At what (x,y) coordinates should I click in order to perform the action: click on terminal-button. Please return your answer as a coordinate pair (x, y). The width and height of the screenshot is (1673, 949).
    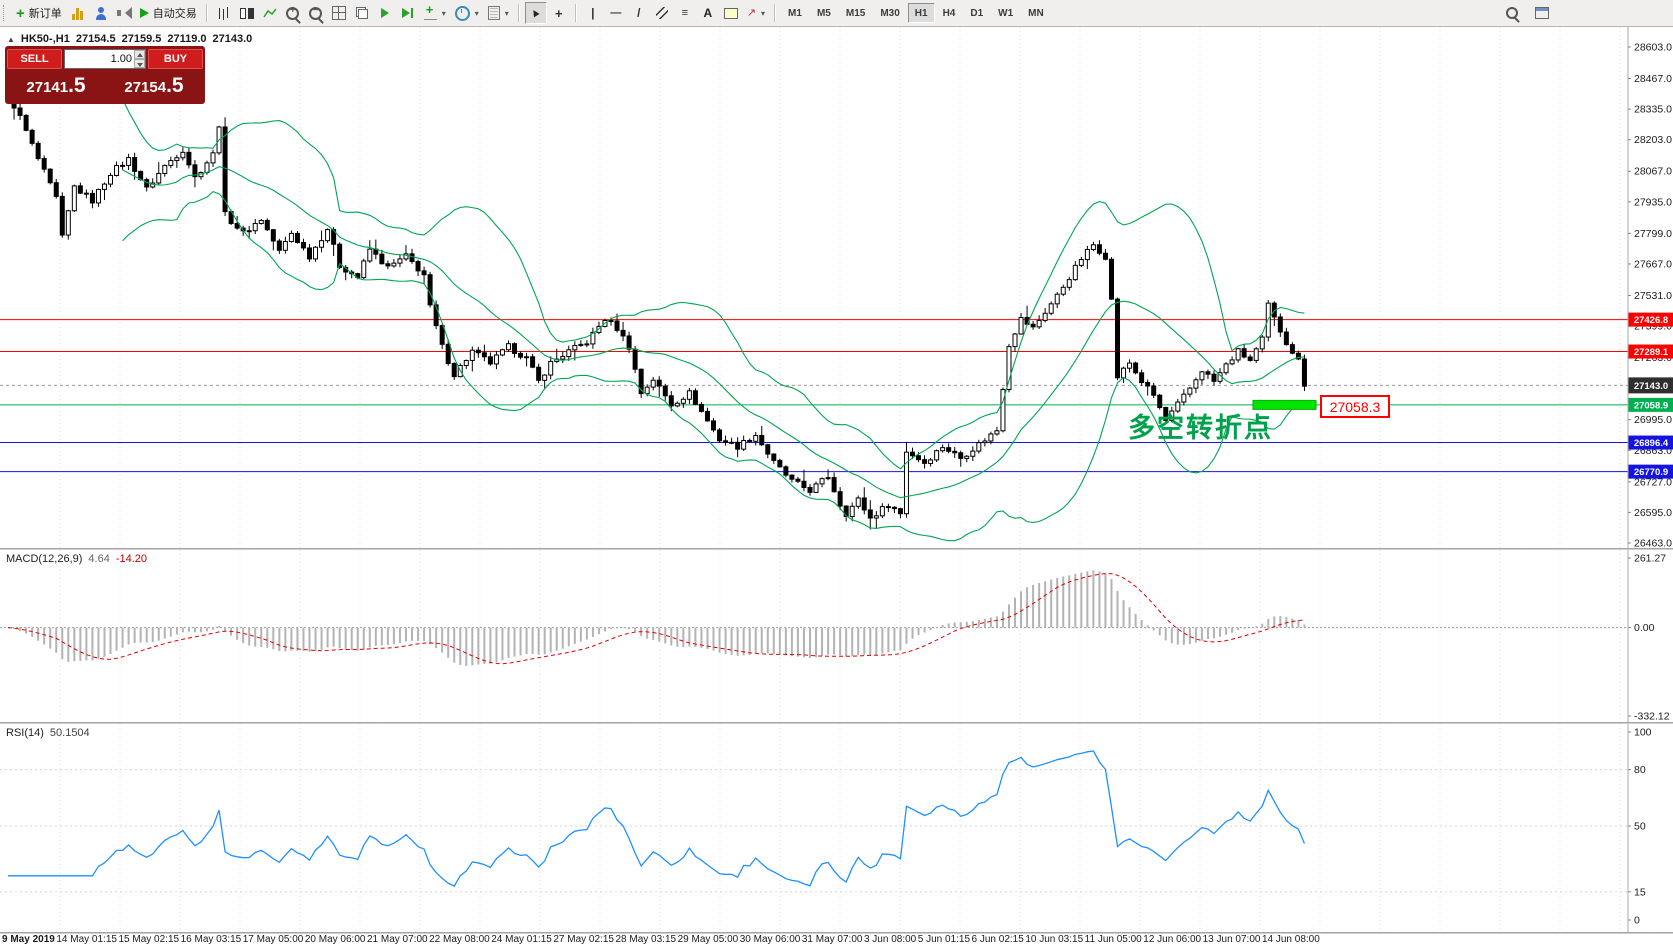
    Looking at the image, I should click on (124, 13).